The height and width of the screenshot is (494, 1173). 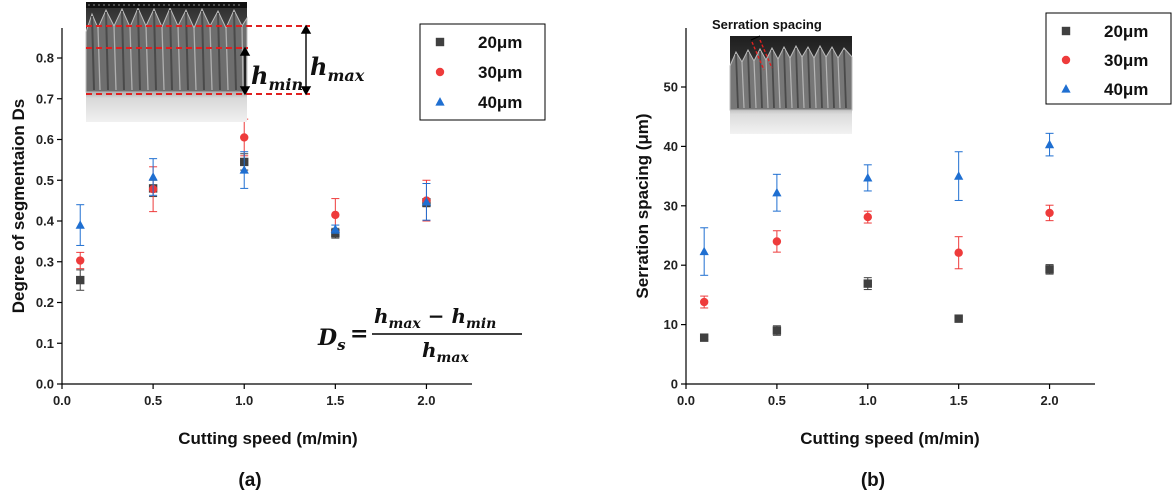 What do you see at coordinates (671, 146) in the screenshot?
I see `y-tick-label: 40` at bounding box center [671, 146].